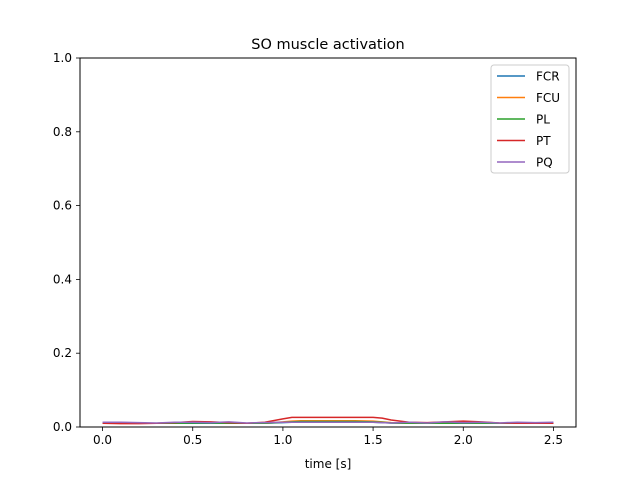  What do you see at coordinates (553, 440) in the screenshot?
I see `x-tick-label: 2.5` at bounding box center [553, 440].